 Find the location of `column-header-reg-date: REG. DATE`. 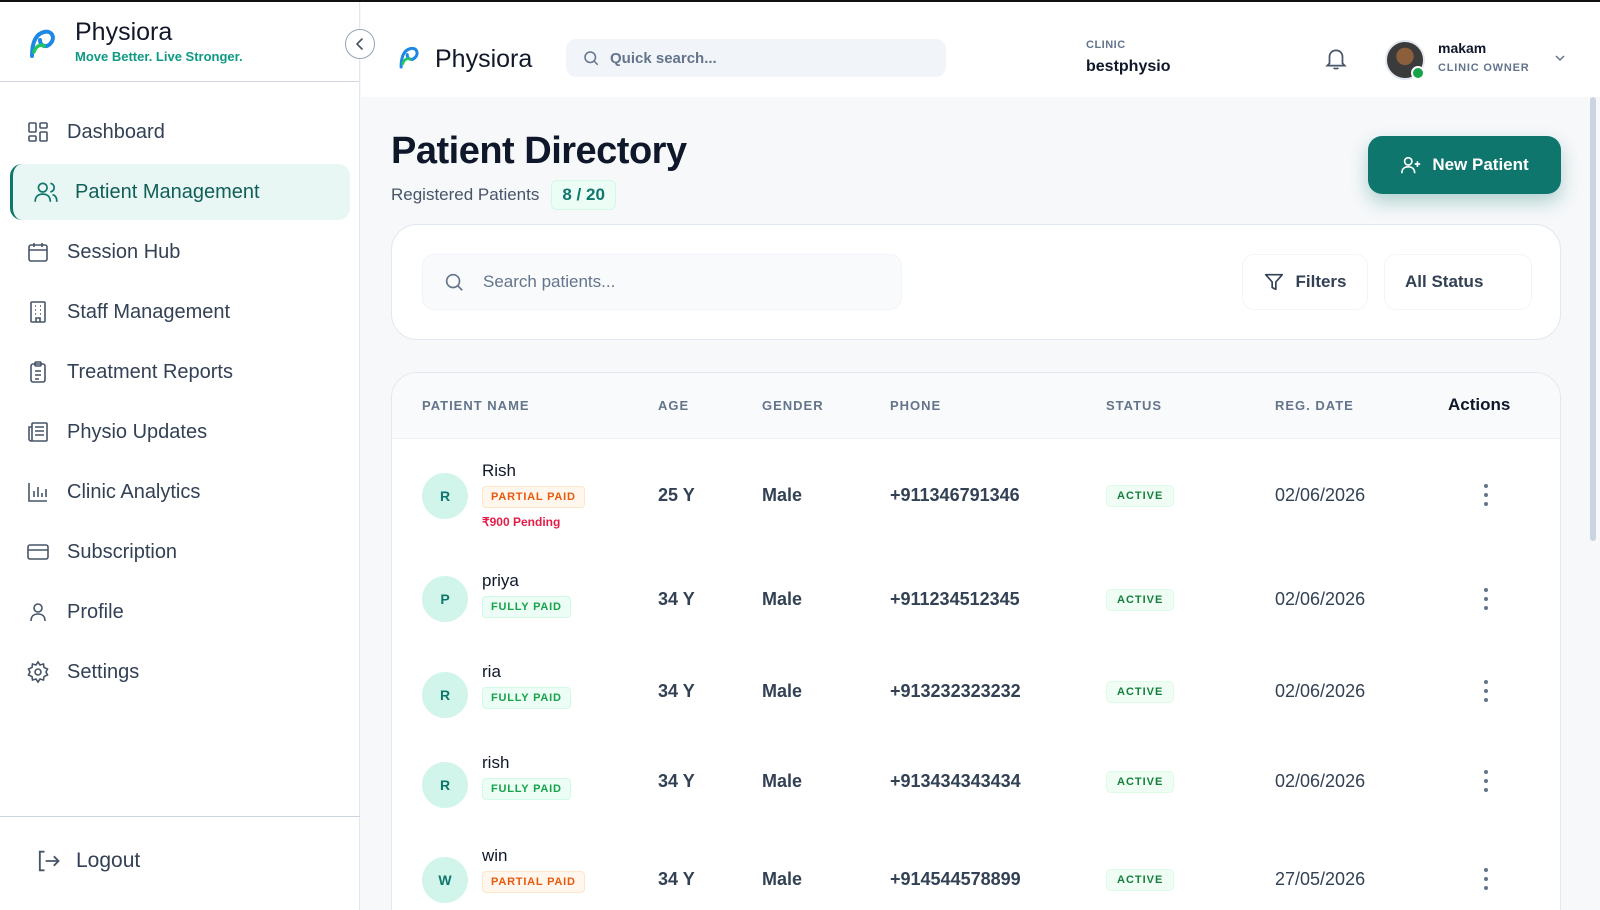

column-header-reg-date: REG. DATE is located at coordinates (1314, 405).